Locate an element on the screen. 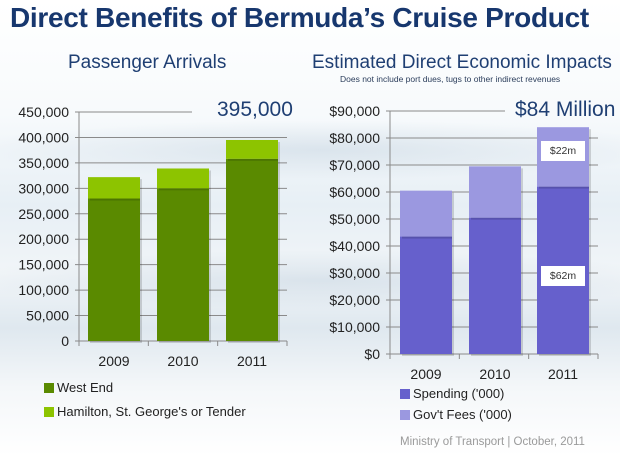 This screenshot has width=620, height=456. y-tick-label: $10,000 is located at coordinates (354, 327).